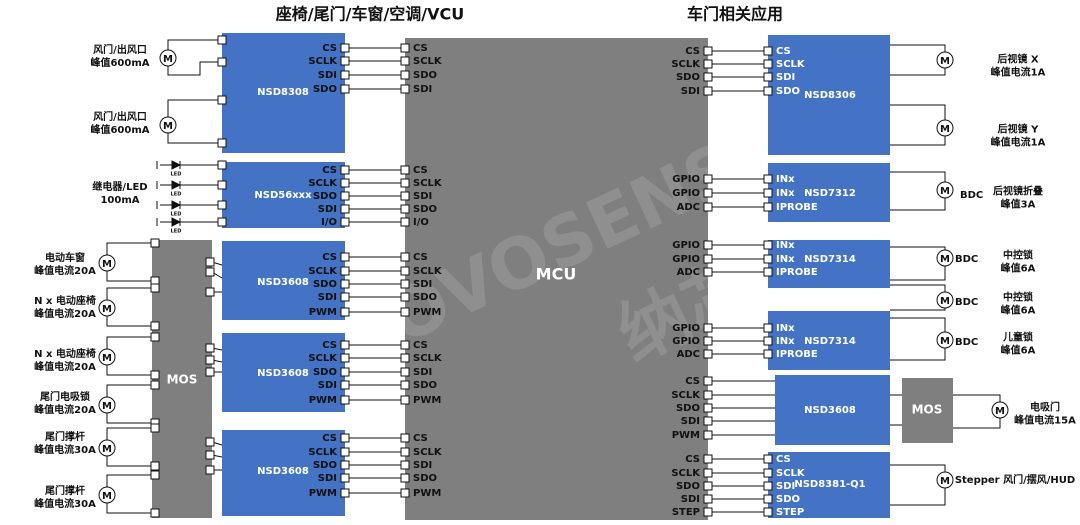  I want to click on chip-name: NSD8381-Q1, so click(829, 484).